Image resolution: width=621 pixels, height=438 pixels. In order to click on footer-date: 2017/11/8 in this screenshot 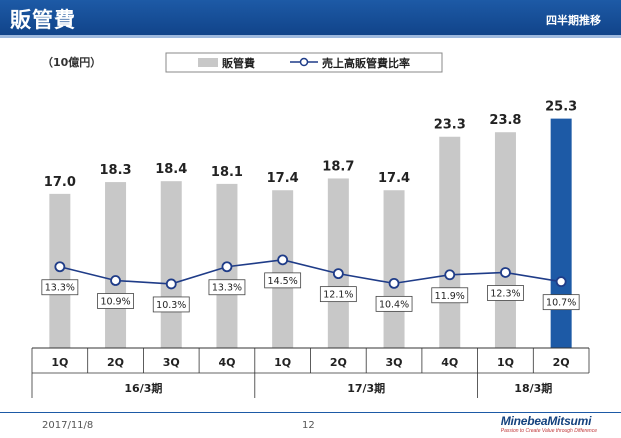, I will do `click(68, 425)`.